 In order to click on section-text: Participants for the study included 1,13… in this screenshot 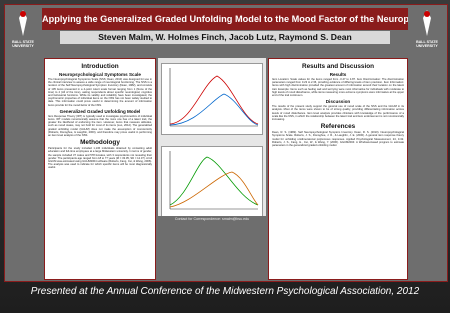, I will do `click(100, 158)`.